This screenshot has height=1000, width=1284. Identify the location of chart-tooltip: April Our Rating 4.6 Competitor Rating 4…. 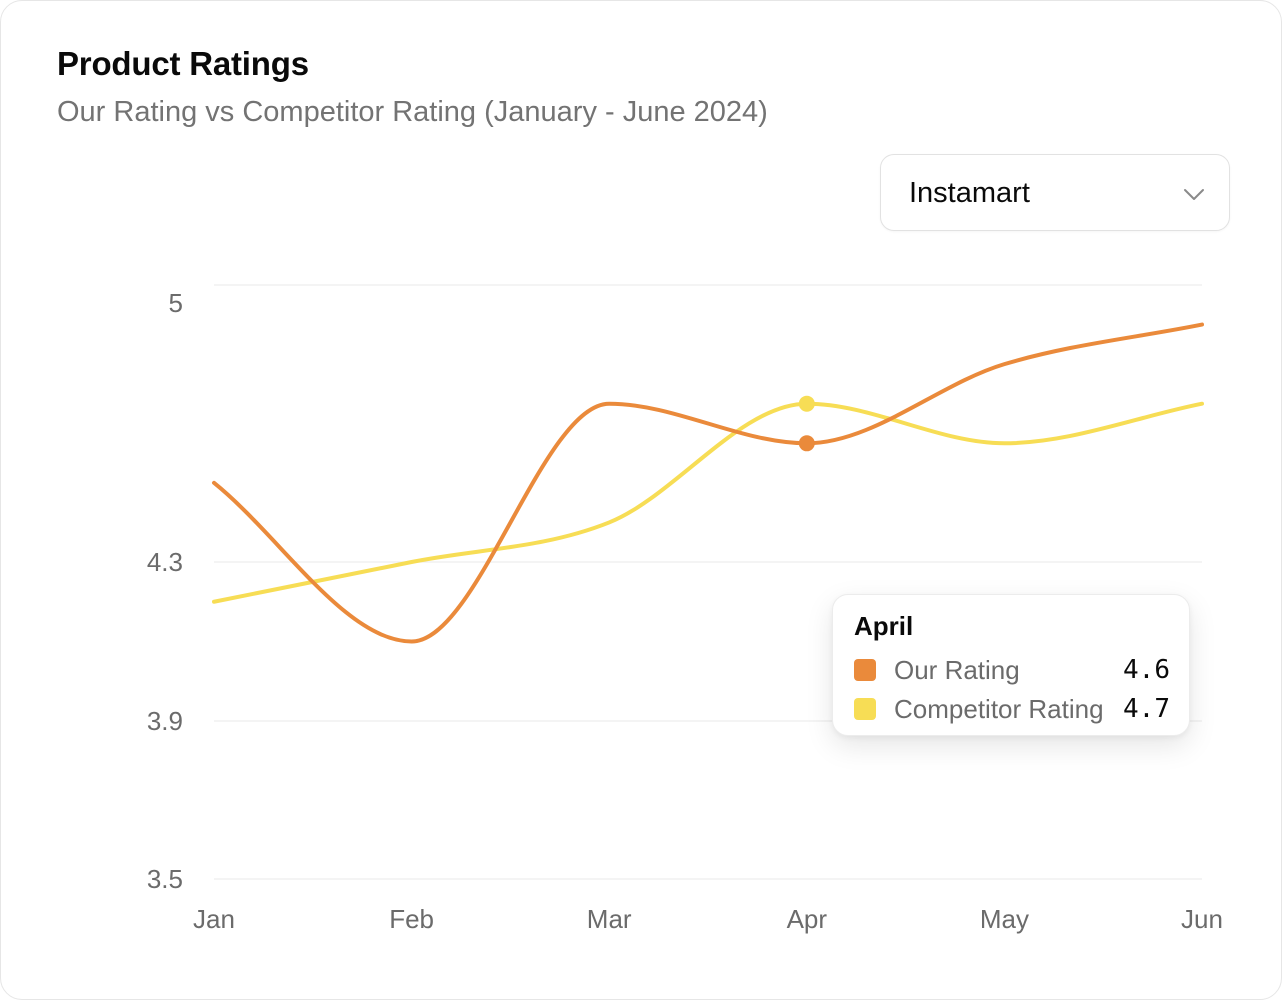
(1011, 665).